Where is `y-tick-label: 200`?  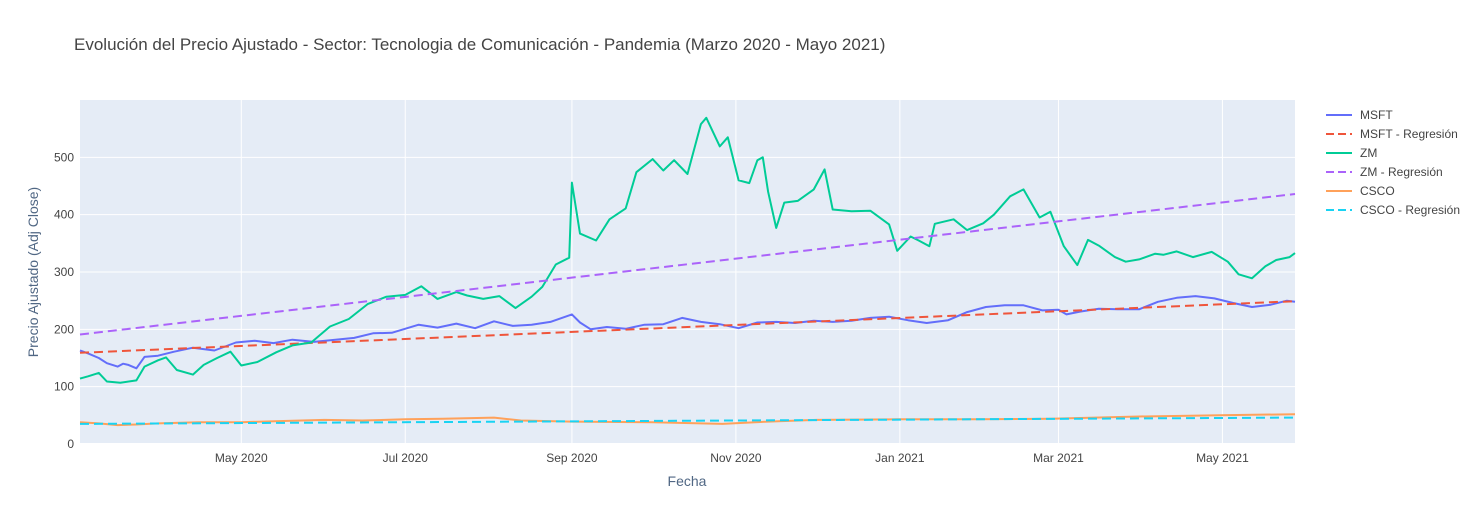
y-tick-label: 200 is located at coordinates (64, 329).